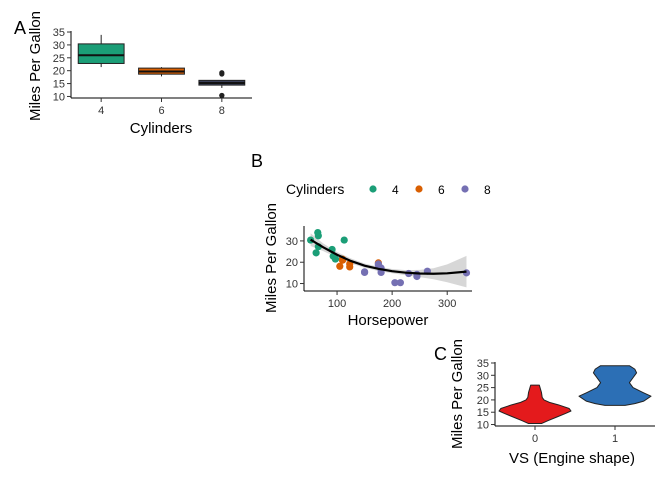  What do you see at coordinates (292, 242) in the screenshot?
I see `panel-b-y-tick-label: 30` at bounding box center [292, 242].